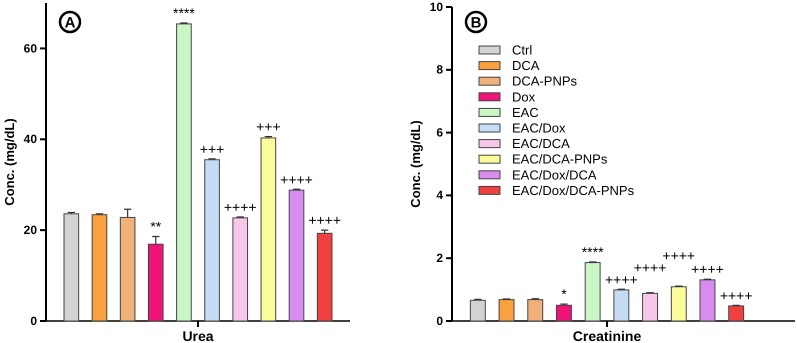 The height and width of the screenshot is (343, 797). Describe the element at coordinates (526, 66) in the screenshot. I see `legend-label: DCA` at that location.